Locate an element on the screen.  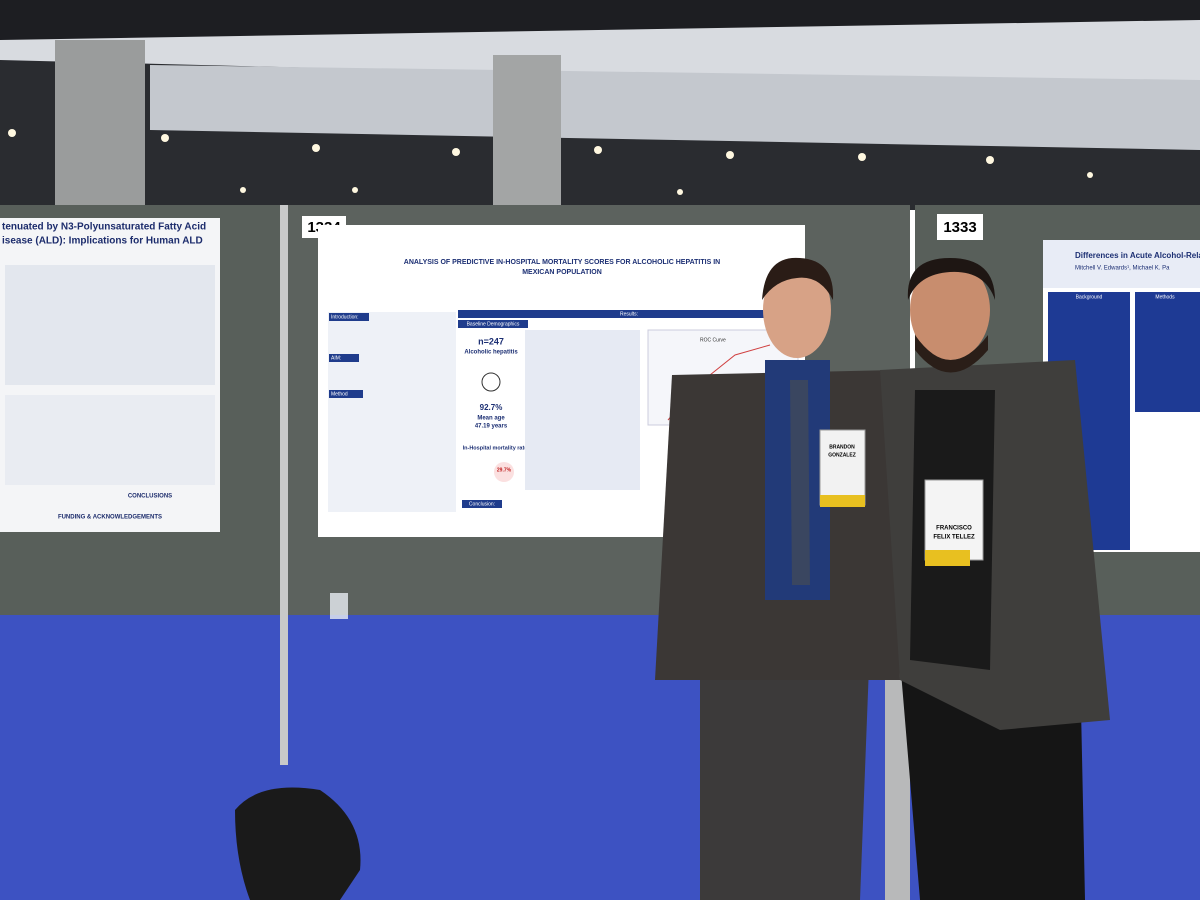
badge-name: BRANDON is located at coordinates (842, 447).